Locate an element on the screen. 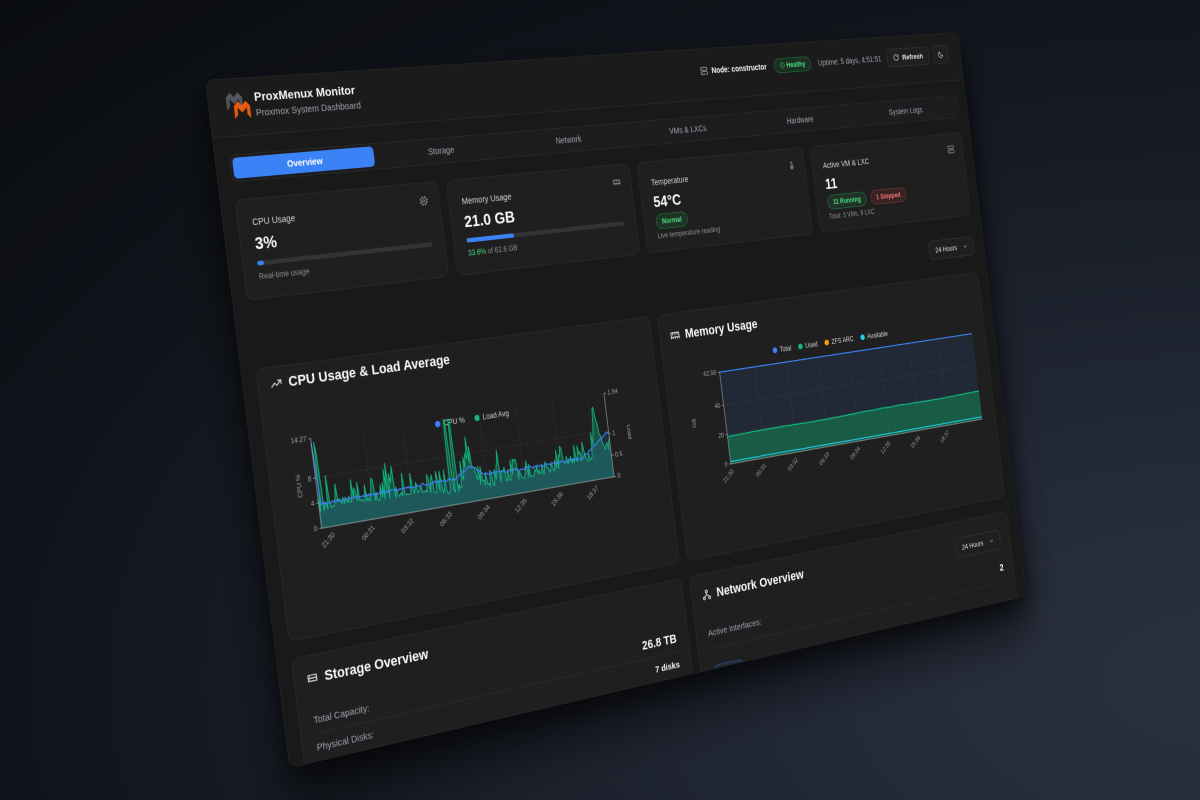 The image size is (1200, 800). svg-text: Load is located at coordinates (629, 432).